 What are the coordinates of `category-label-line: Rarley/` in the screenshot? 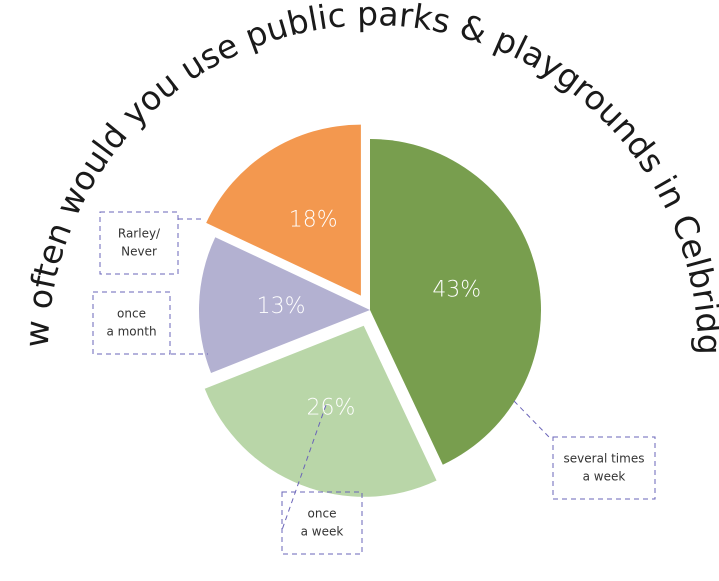 It's located at (139, 234).